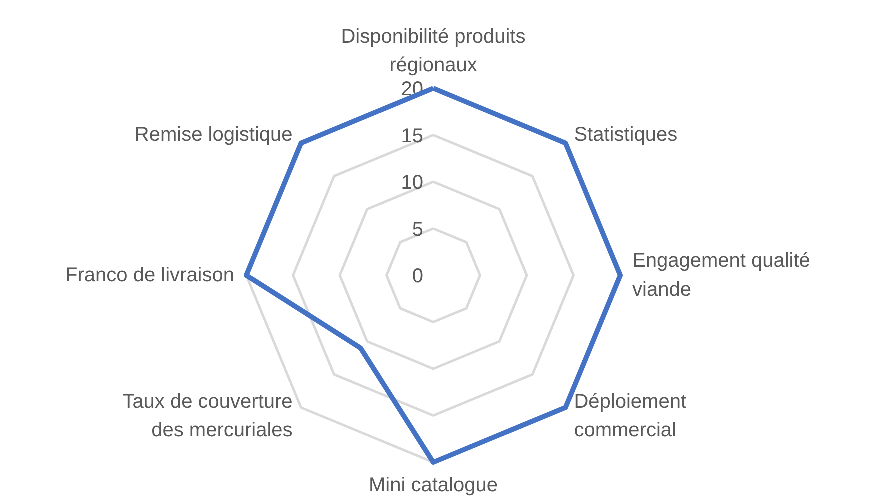  Describe the element at coordinates (433, 485) in the screenshot. I see `spoke-label: Mini catalogue` at that location.